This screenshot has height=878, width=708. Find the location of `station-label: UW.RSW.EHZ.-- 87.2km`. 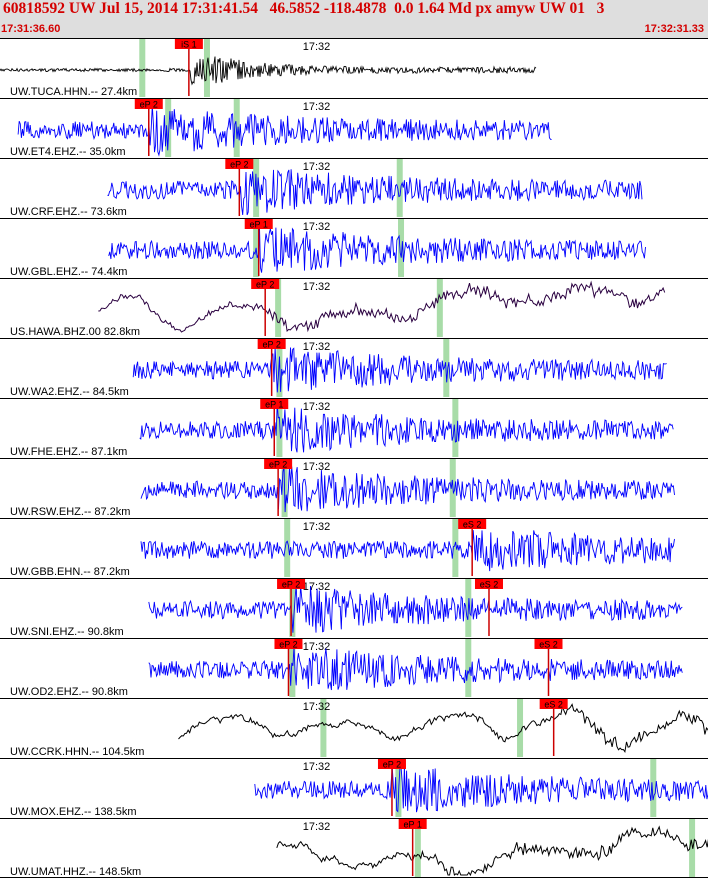

station-label: UW.RSW.EHZ.-- 87.2km is located at coordinates (70, 512).